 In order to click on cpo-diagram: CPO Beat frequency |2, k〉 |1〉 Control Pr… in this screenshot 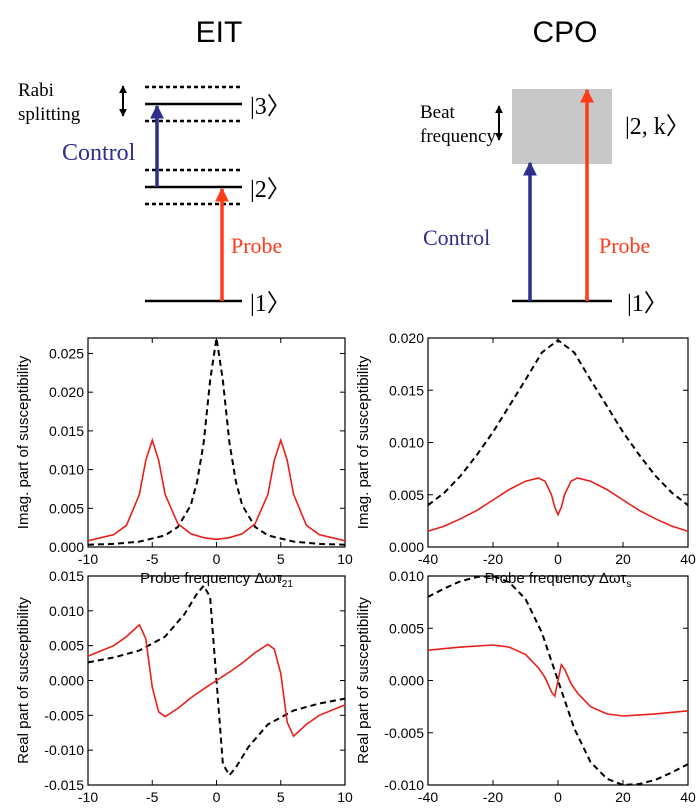, I will do `click(555, 166)`.